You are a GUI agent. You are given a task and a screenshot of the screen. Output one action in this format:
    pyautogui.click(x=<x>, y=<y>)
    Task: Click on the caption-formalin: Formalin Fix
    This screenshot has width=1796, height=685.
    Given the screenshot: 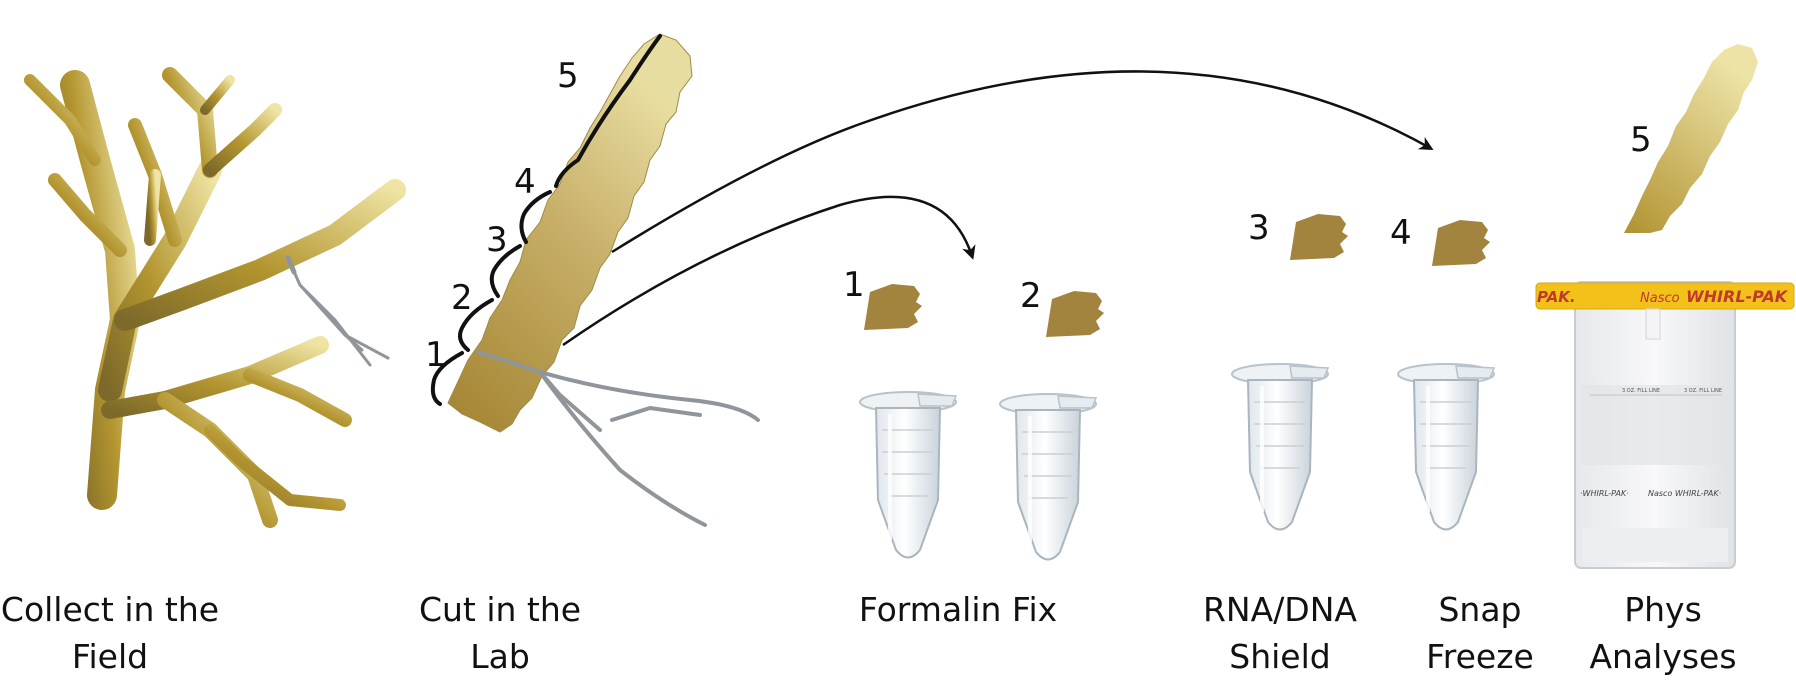 What is the action you would take?
    pyautogui.click(x=958, y=609)
    